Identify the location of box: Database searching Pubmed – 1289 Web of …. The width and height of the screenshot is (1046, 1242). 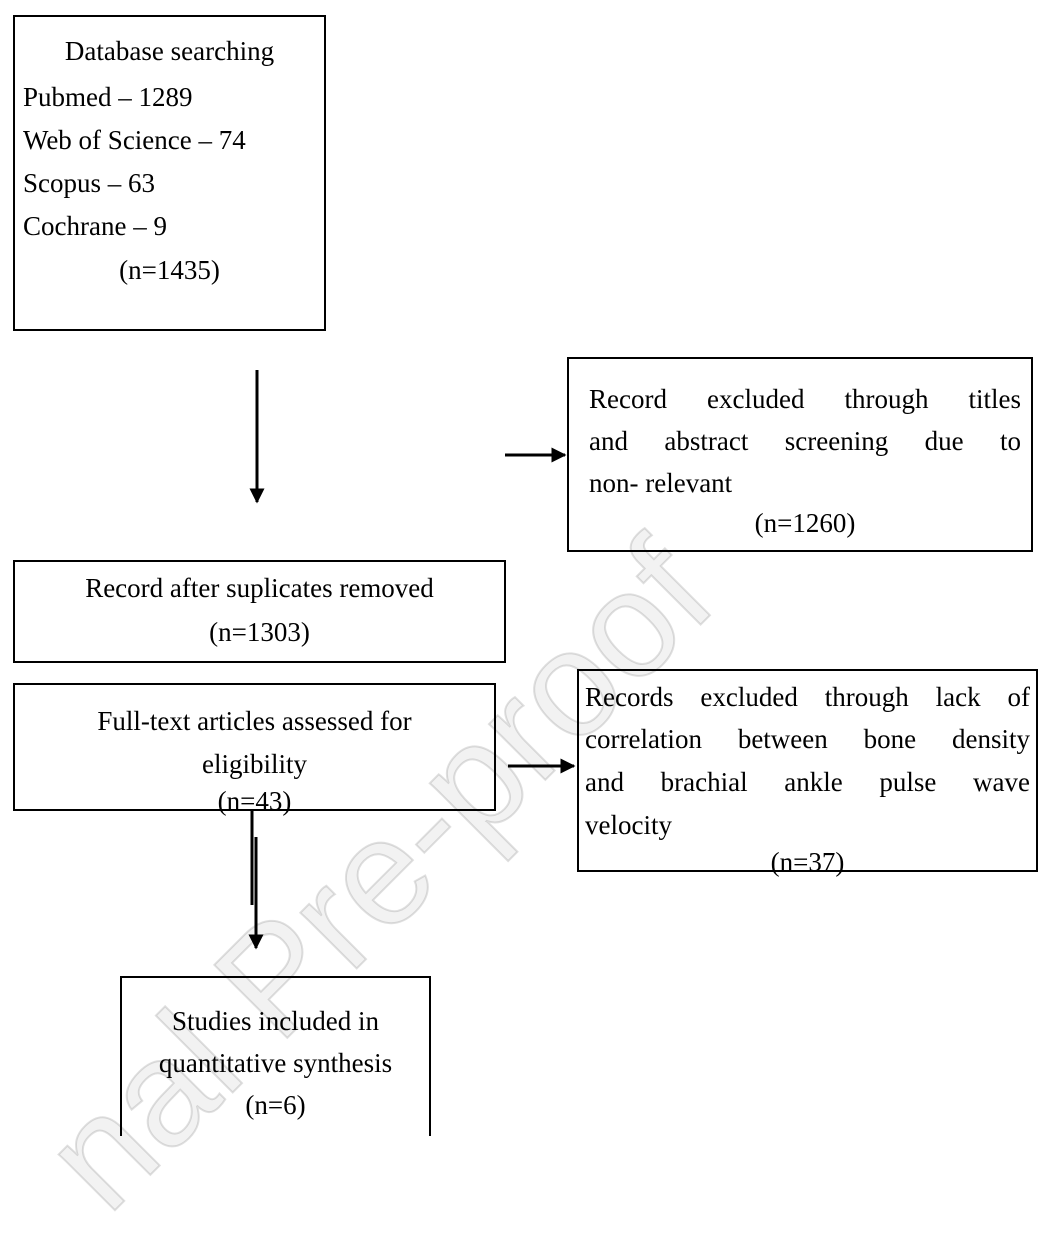
(169, 173).